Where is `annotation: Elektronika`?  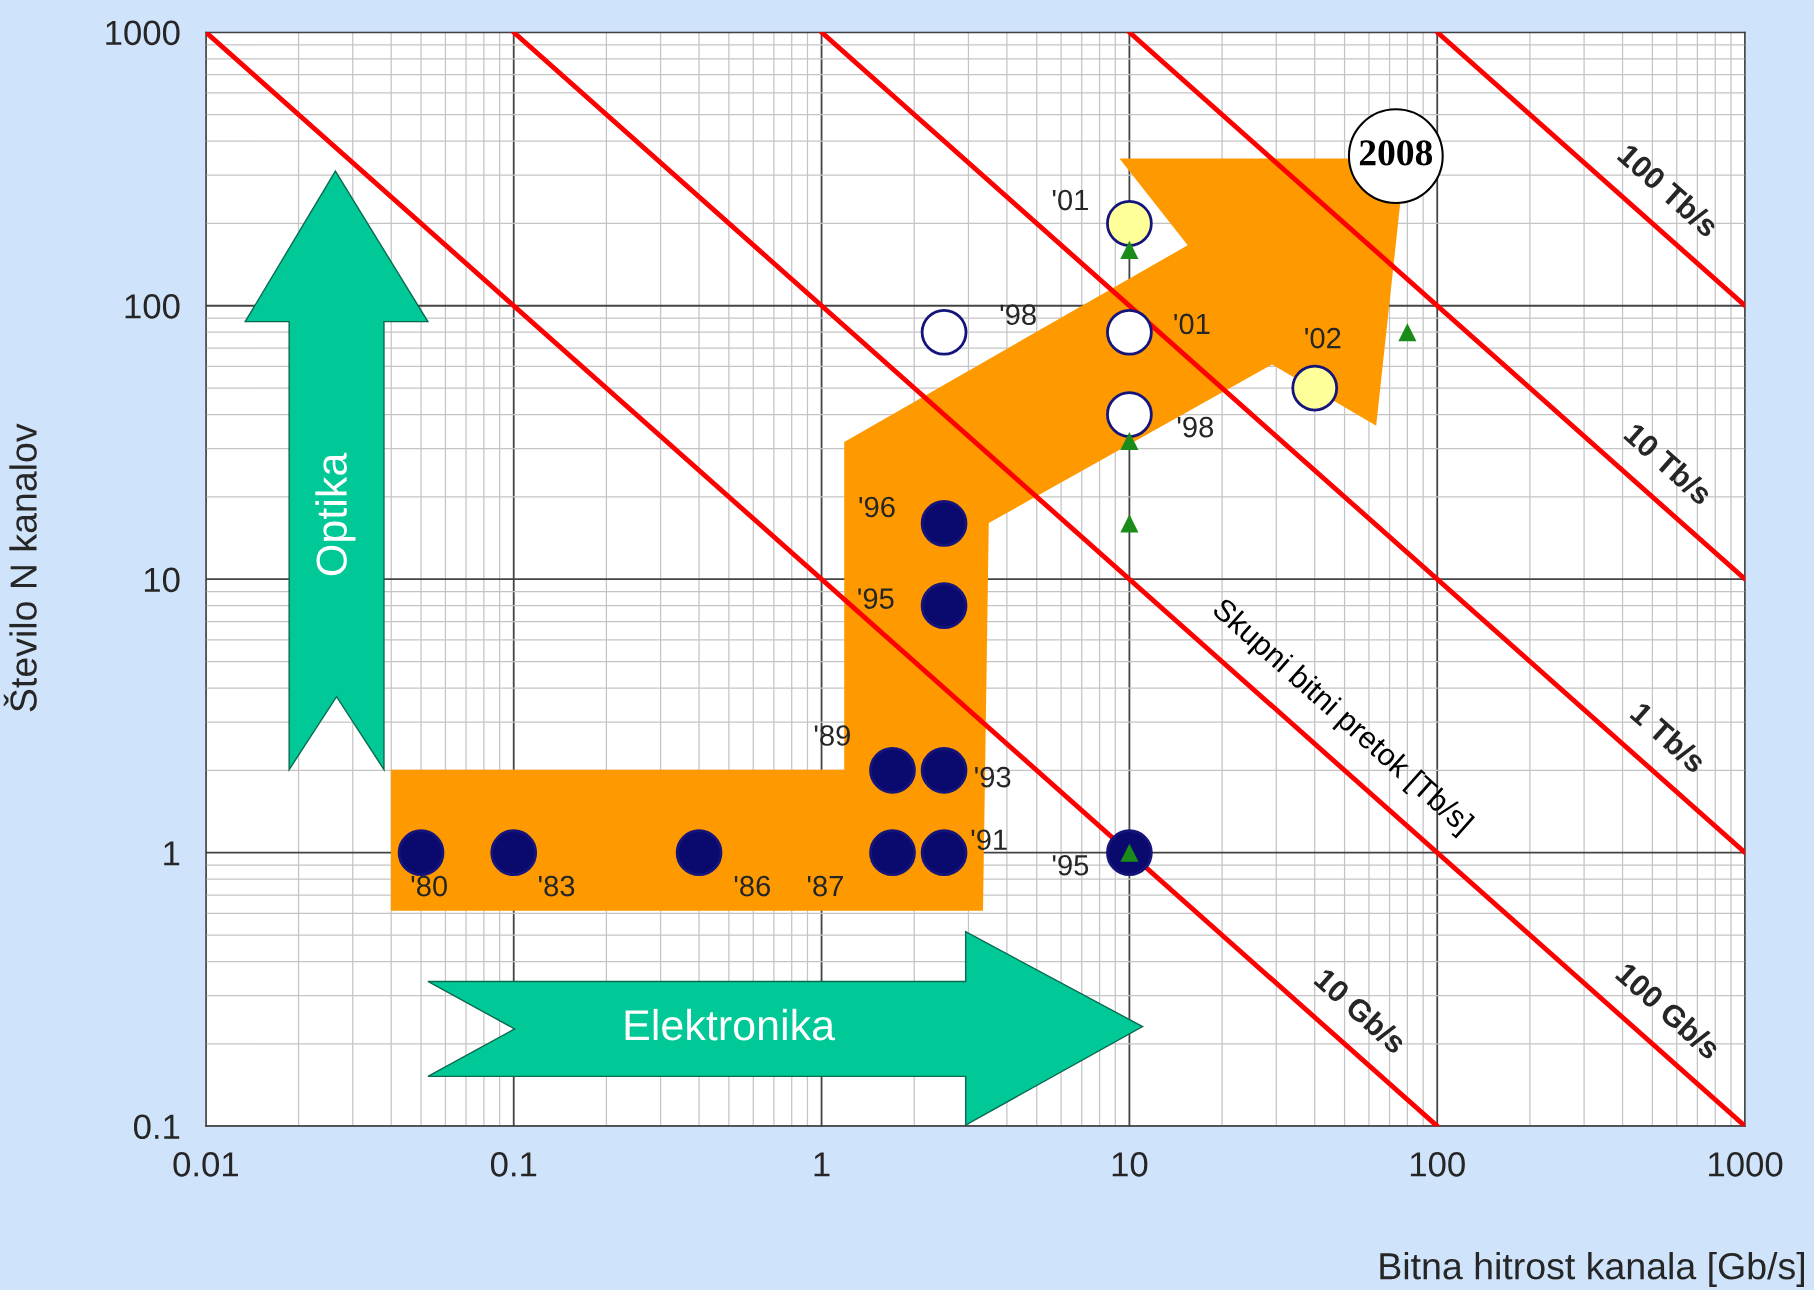
annotation: Elektronika is located at coordinates (730, 1024).